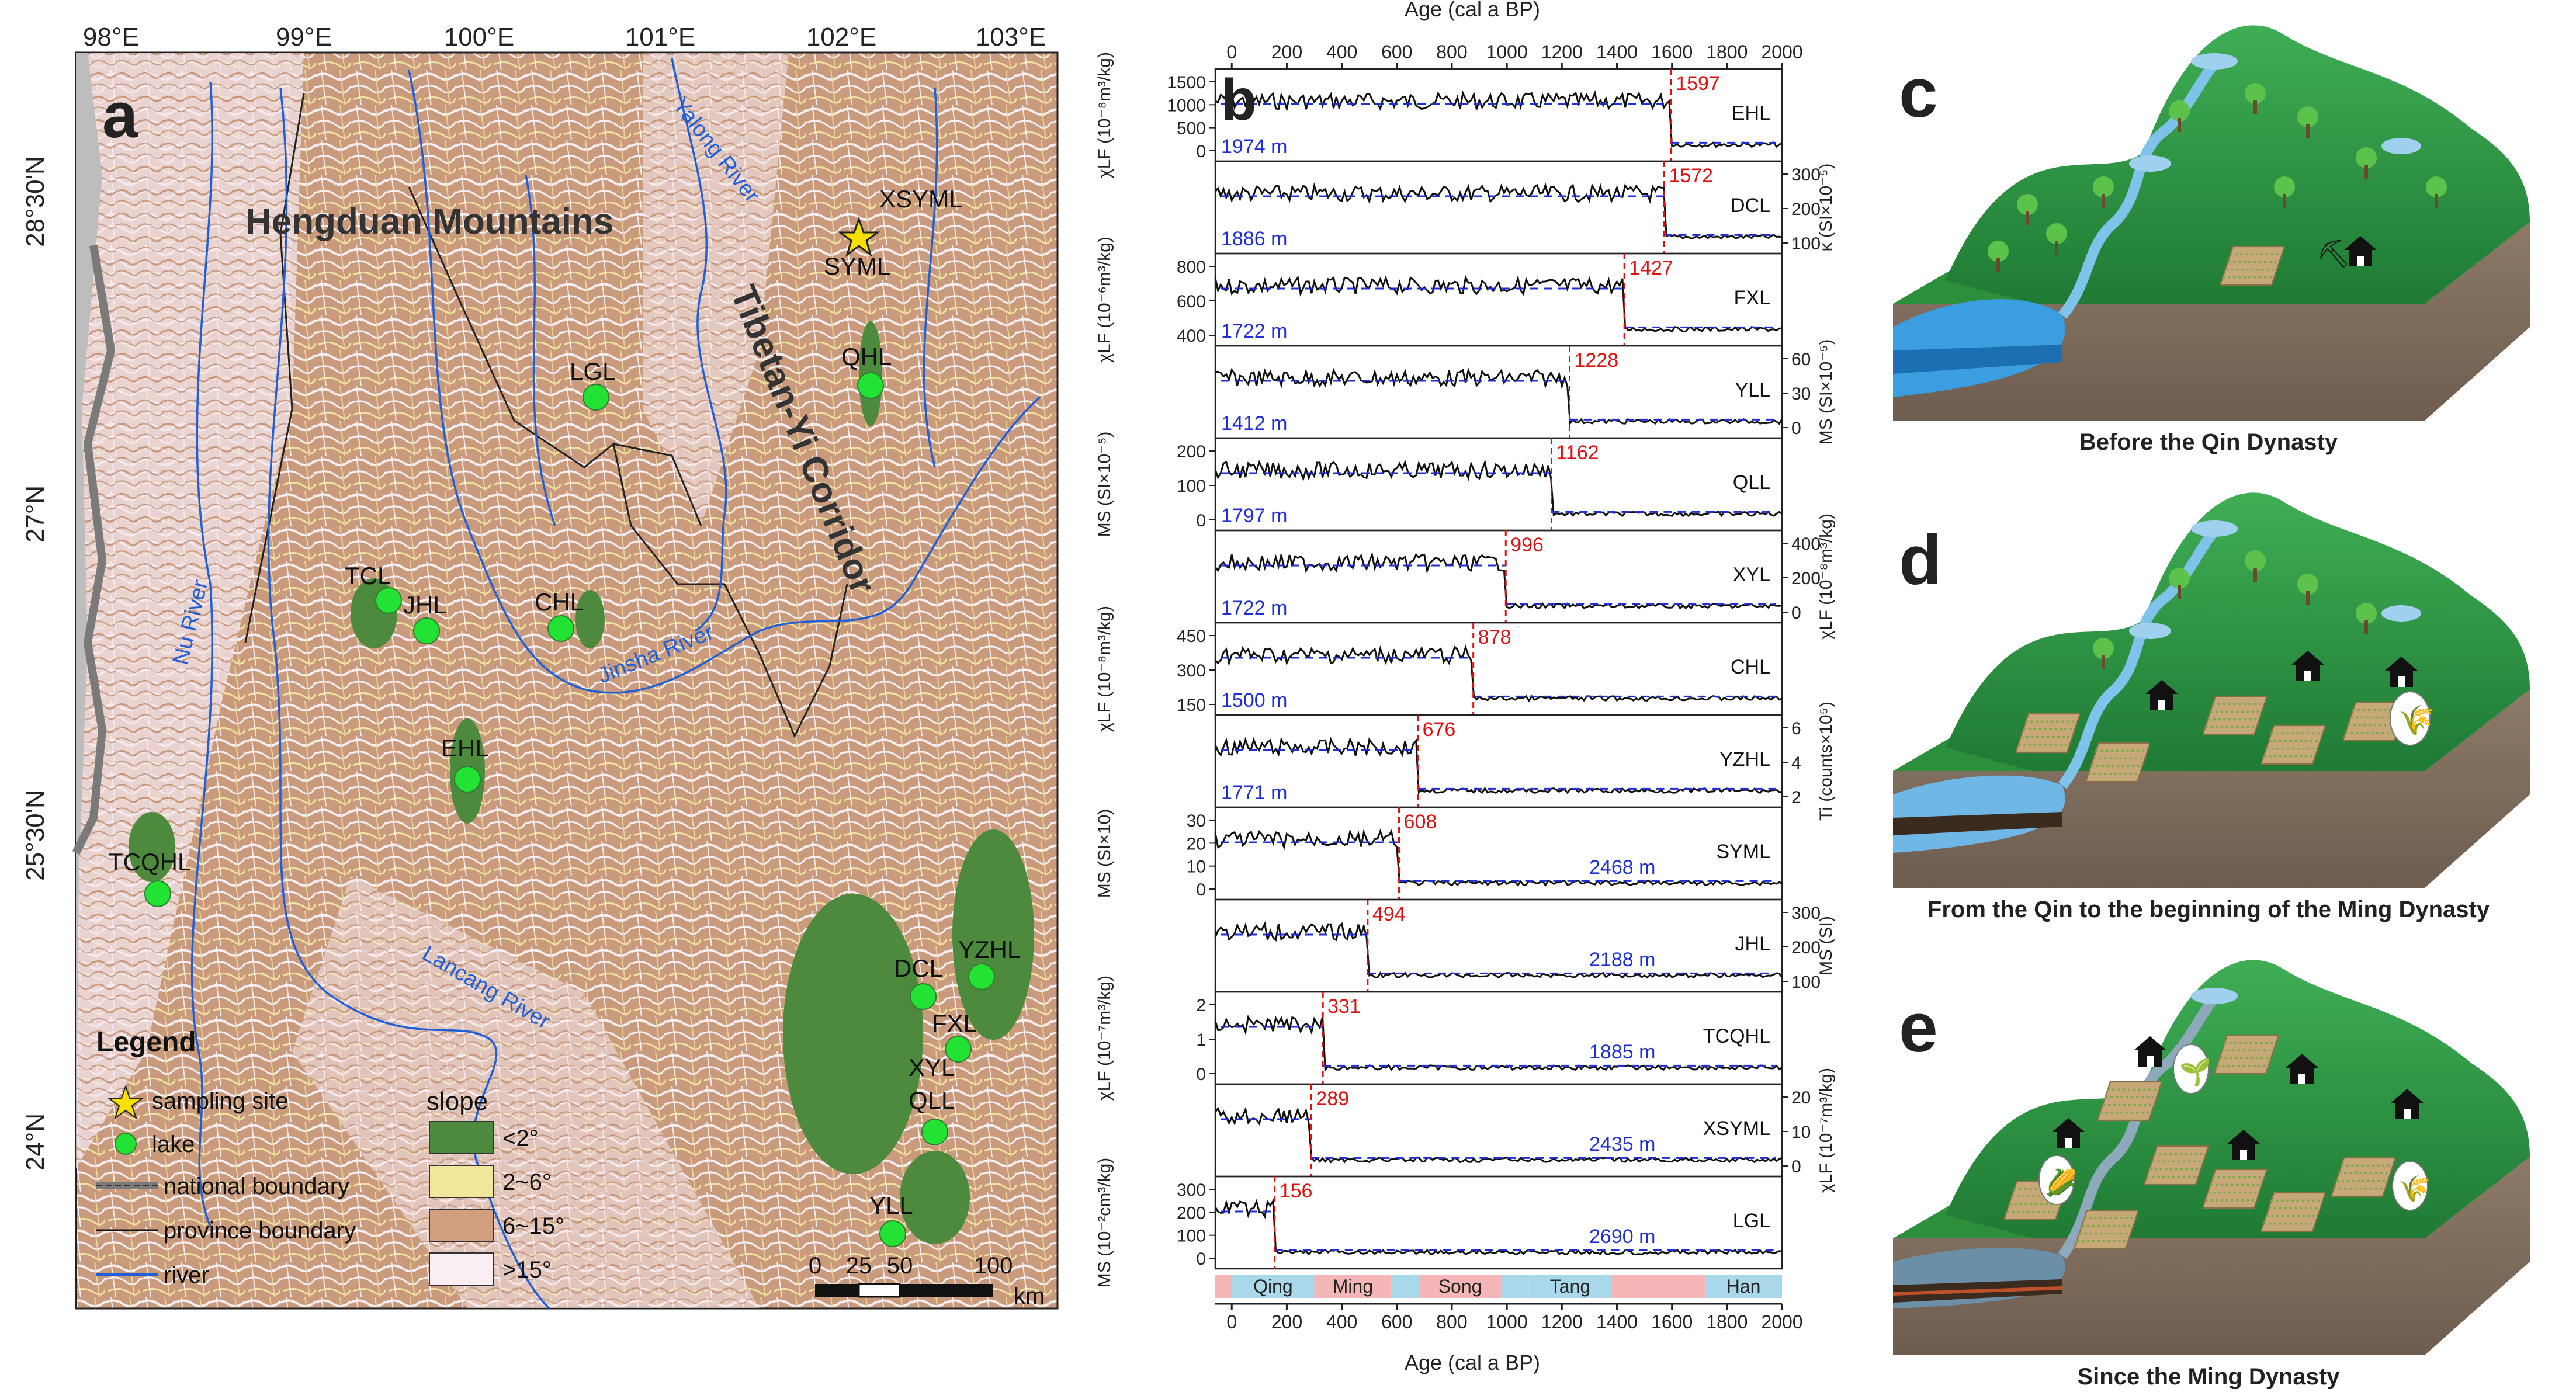 The width and height of the screenshot is (2576, 1392). I want to click on lon-tick: 100°E, so click(479, 37).